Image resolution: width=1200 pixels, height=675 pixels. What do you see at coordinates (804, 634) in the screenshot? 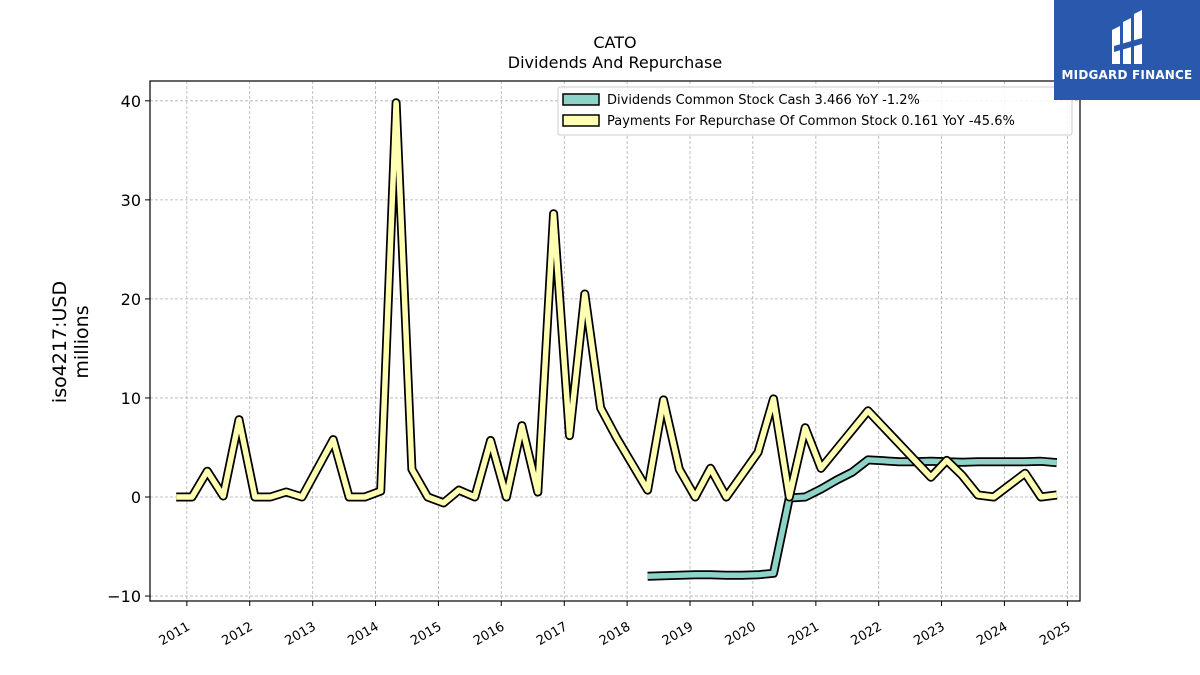
I see `x-tick-label: 2021` at bounding box center [804, 634].